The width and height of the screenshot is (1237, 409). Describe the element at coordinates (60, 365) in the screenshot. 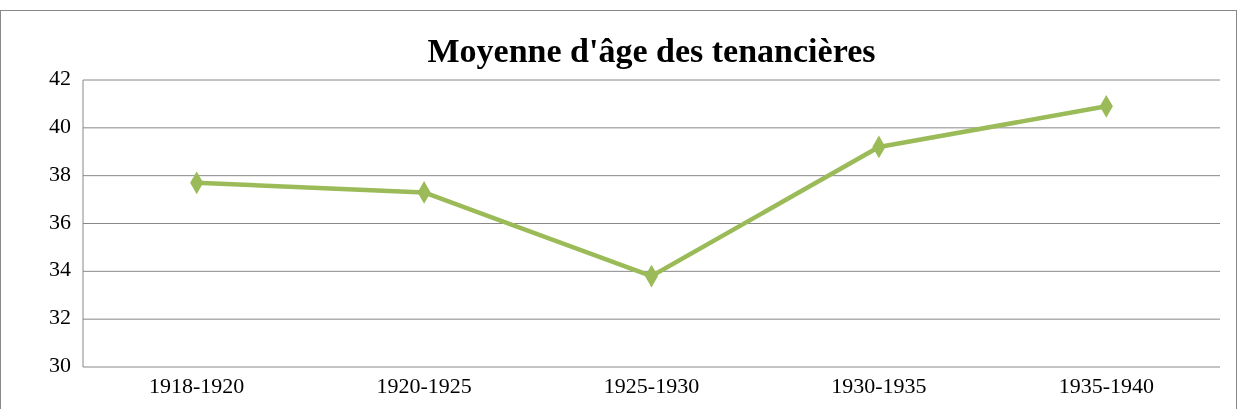

I see `y-tick-label: 30` at that location.